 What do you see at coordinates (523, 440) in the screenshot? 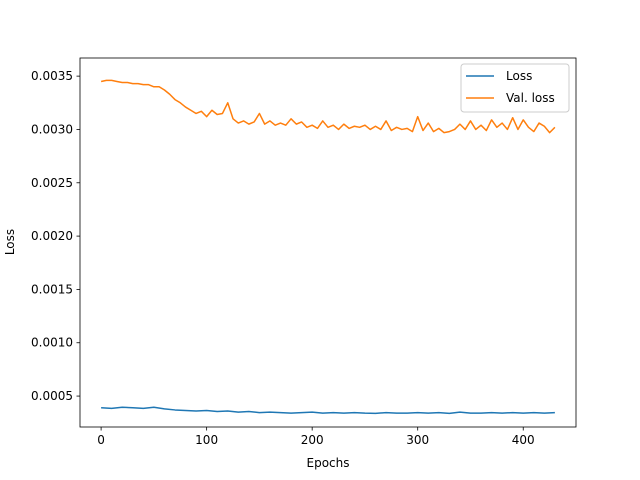
I see `x-tick-label: 400` at bounding box center [523, 440].